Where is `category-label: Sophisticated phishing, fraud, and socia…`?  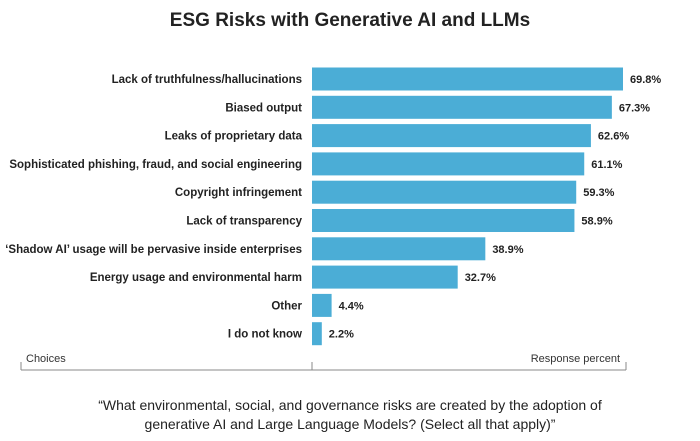
category-label: Sophisticated phishing, fraud, and socia… is located at coordinates (155, 165).